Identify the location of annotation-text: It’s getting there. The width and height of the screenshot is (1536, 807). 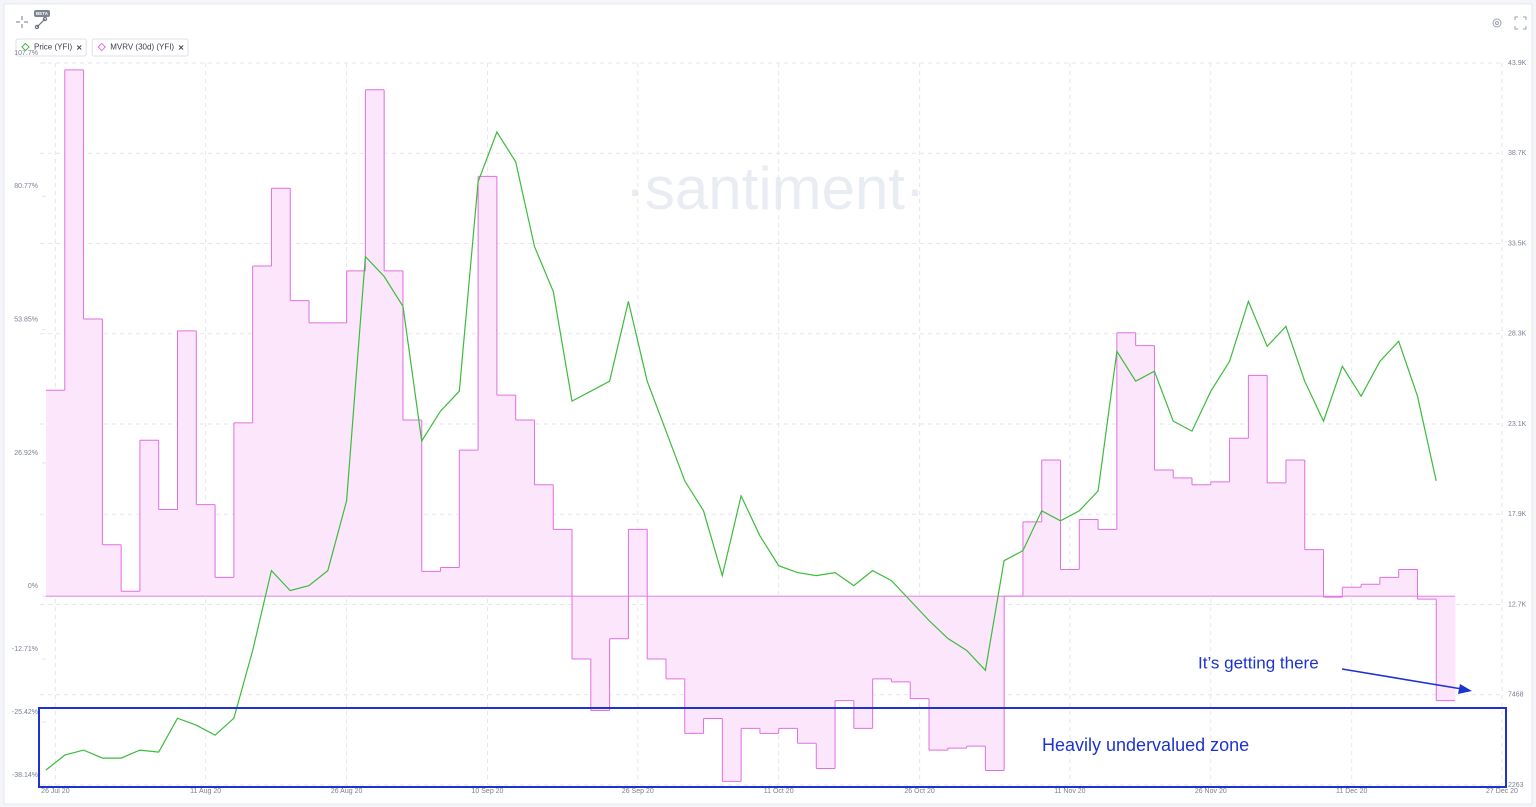
(1258, 662).